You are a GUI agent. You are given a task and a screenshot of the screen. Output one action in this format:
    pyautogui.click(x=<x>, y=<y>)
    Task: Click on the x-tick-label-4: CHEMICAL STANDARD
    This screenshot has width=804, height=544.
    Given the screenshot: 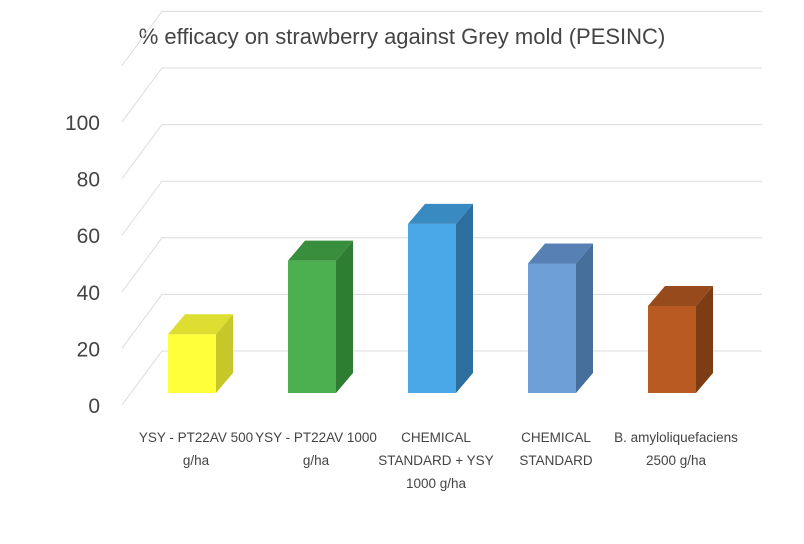 What is the action you would take?
    pyautogui.click(x=556, y=449)
    